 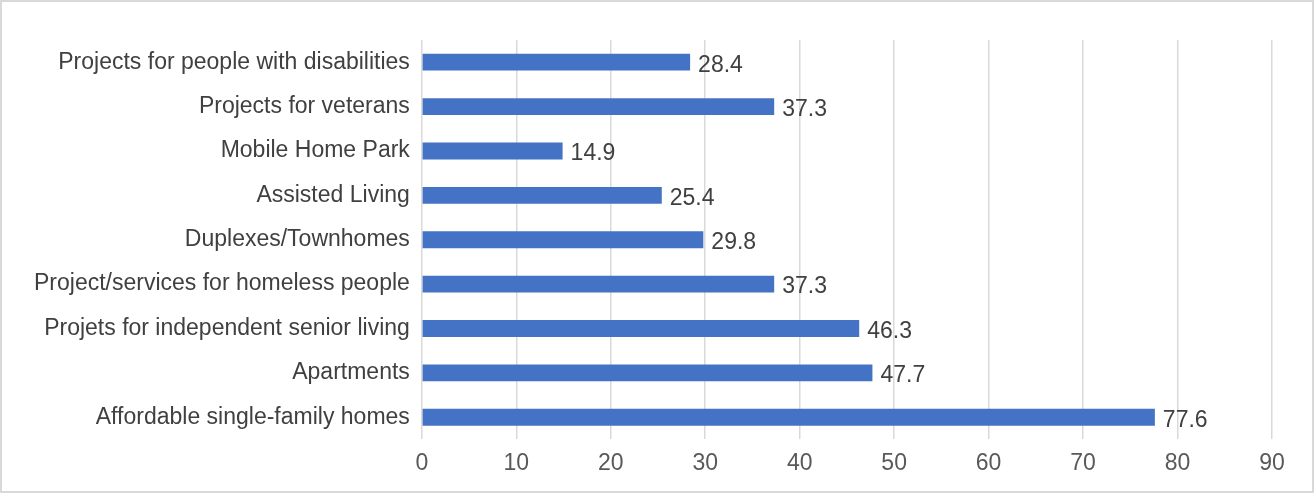 I want to click on x-tick-label: 70, so click(x=1083, y=461).